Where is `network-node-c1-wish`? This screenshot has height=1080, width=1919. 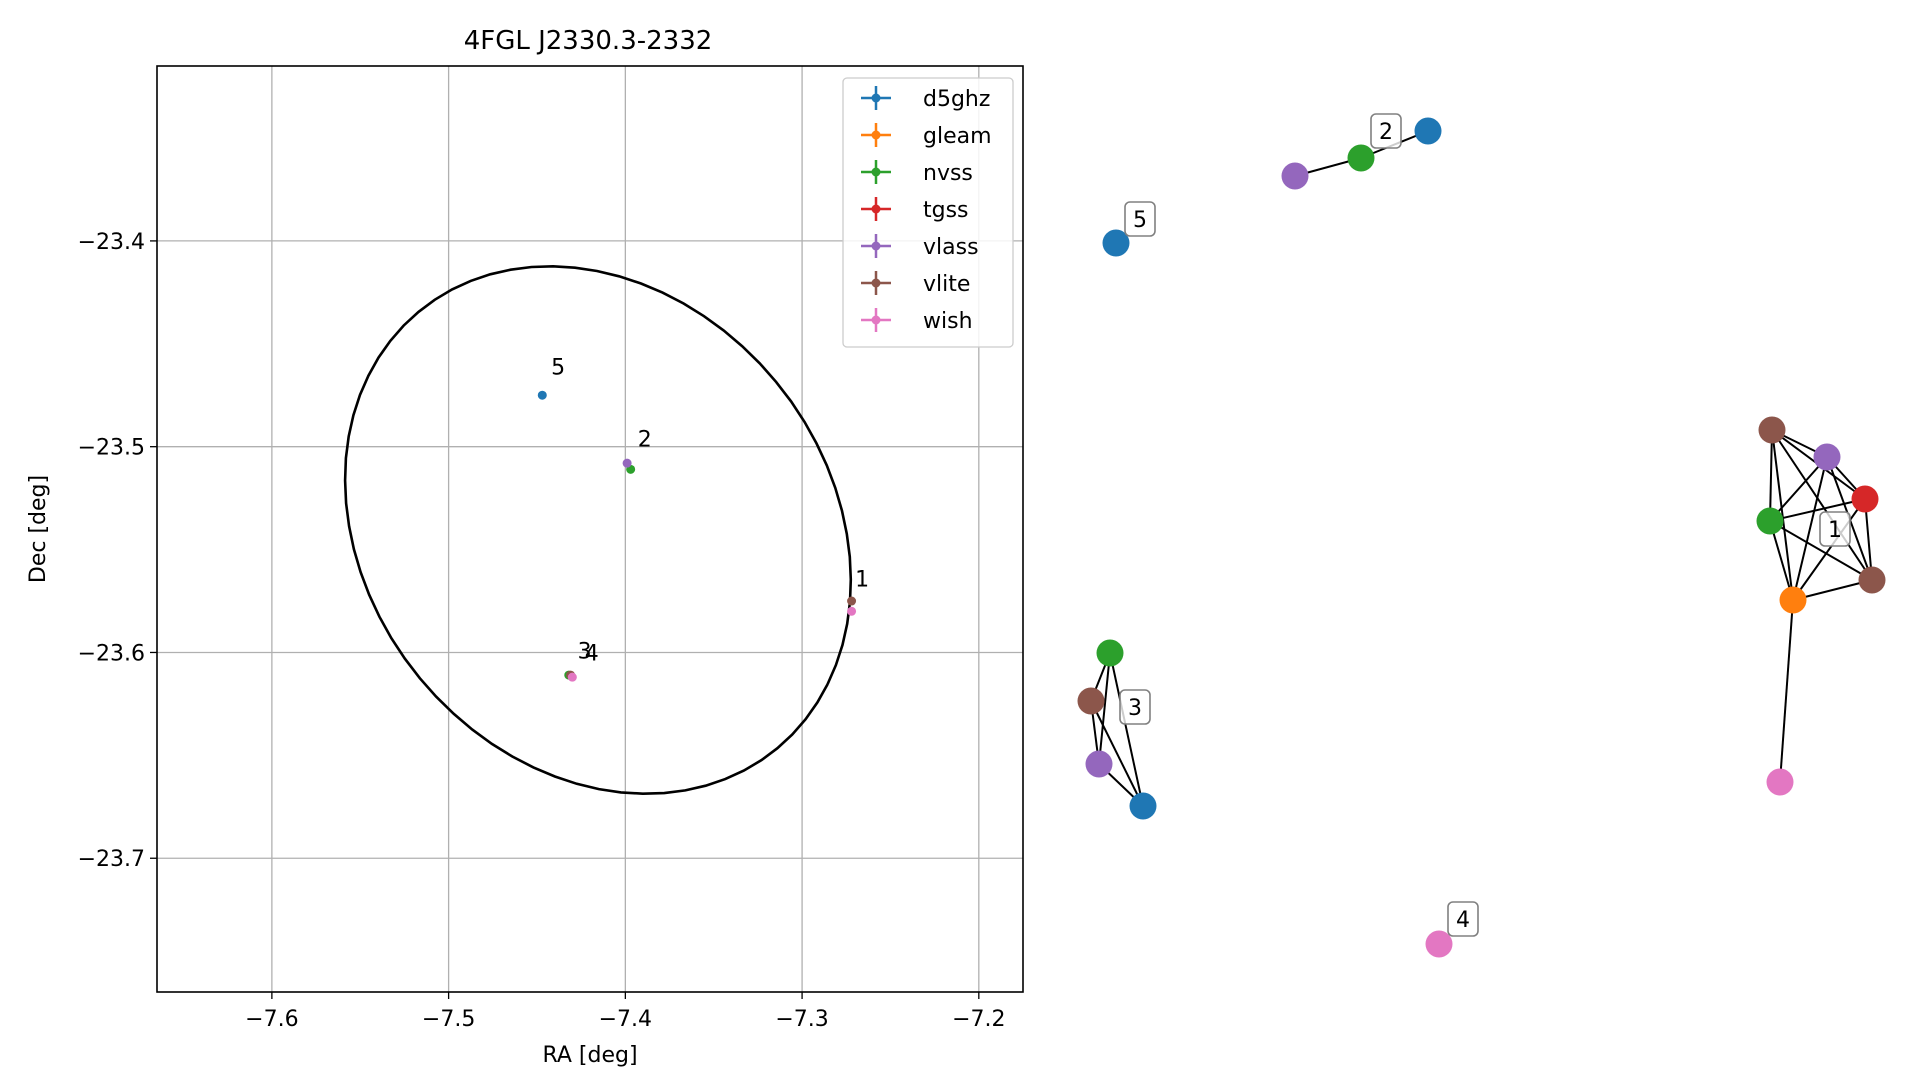 network-node-c1-wish is located at coordinates (1780, 782).